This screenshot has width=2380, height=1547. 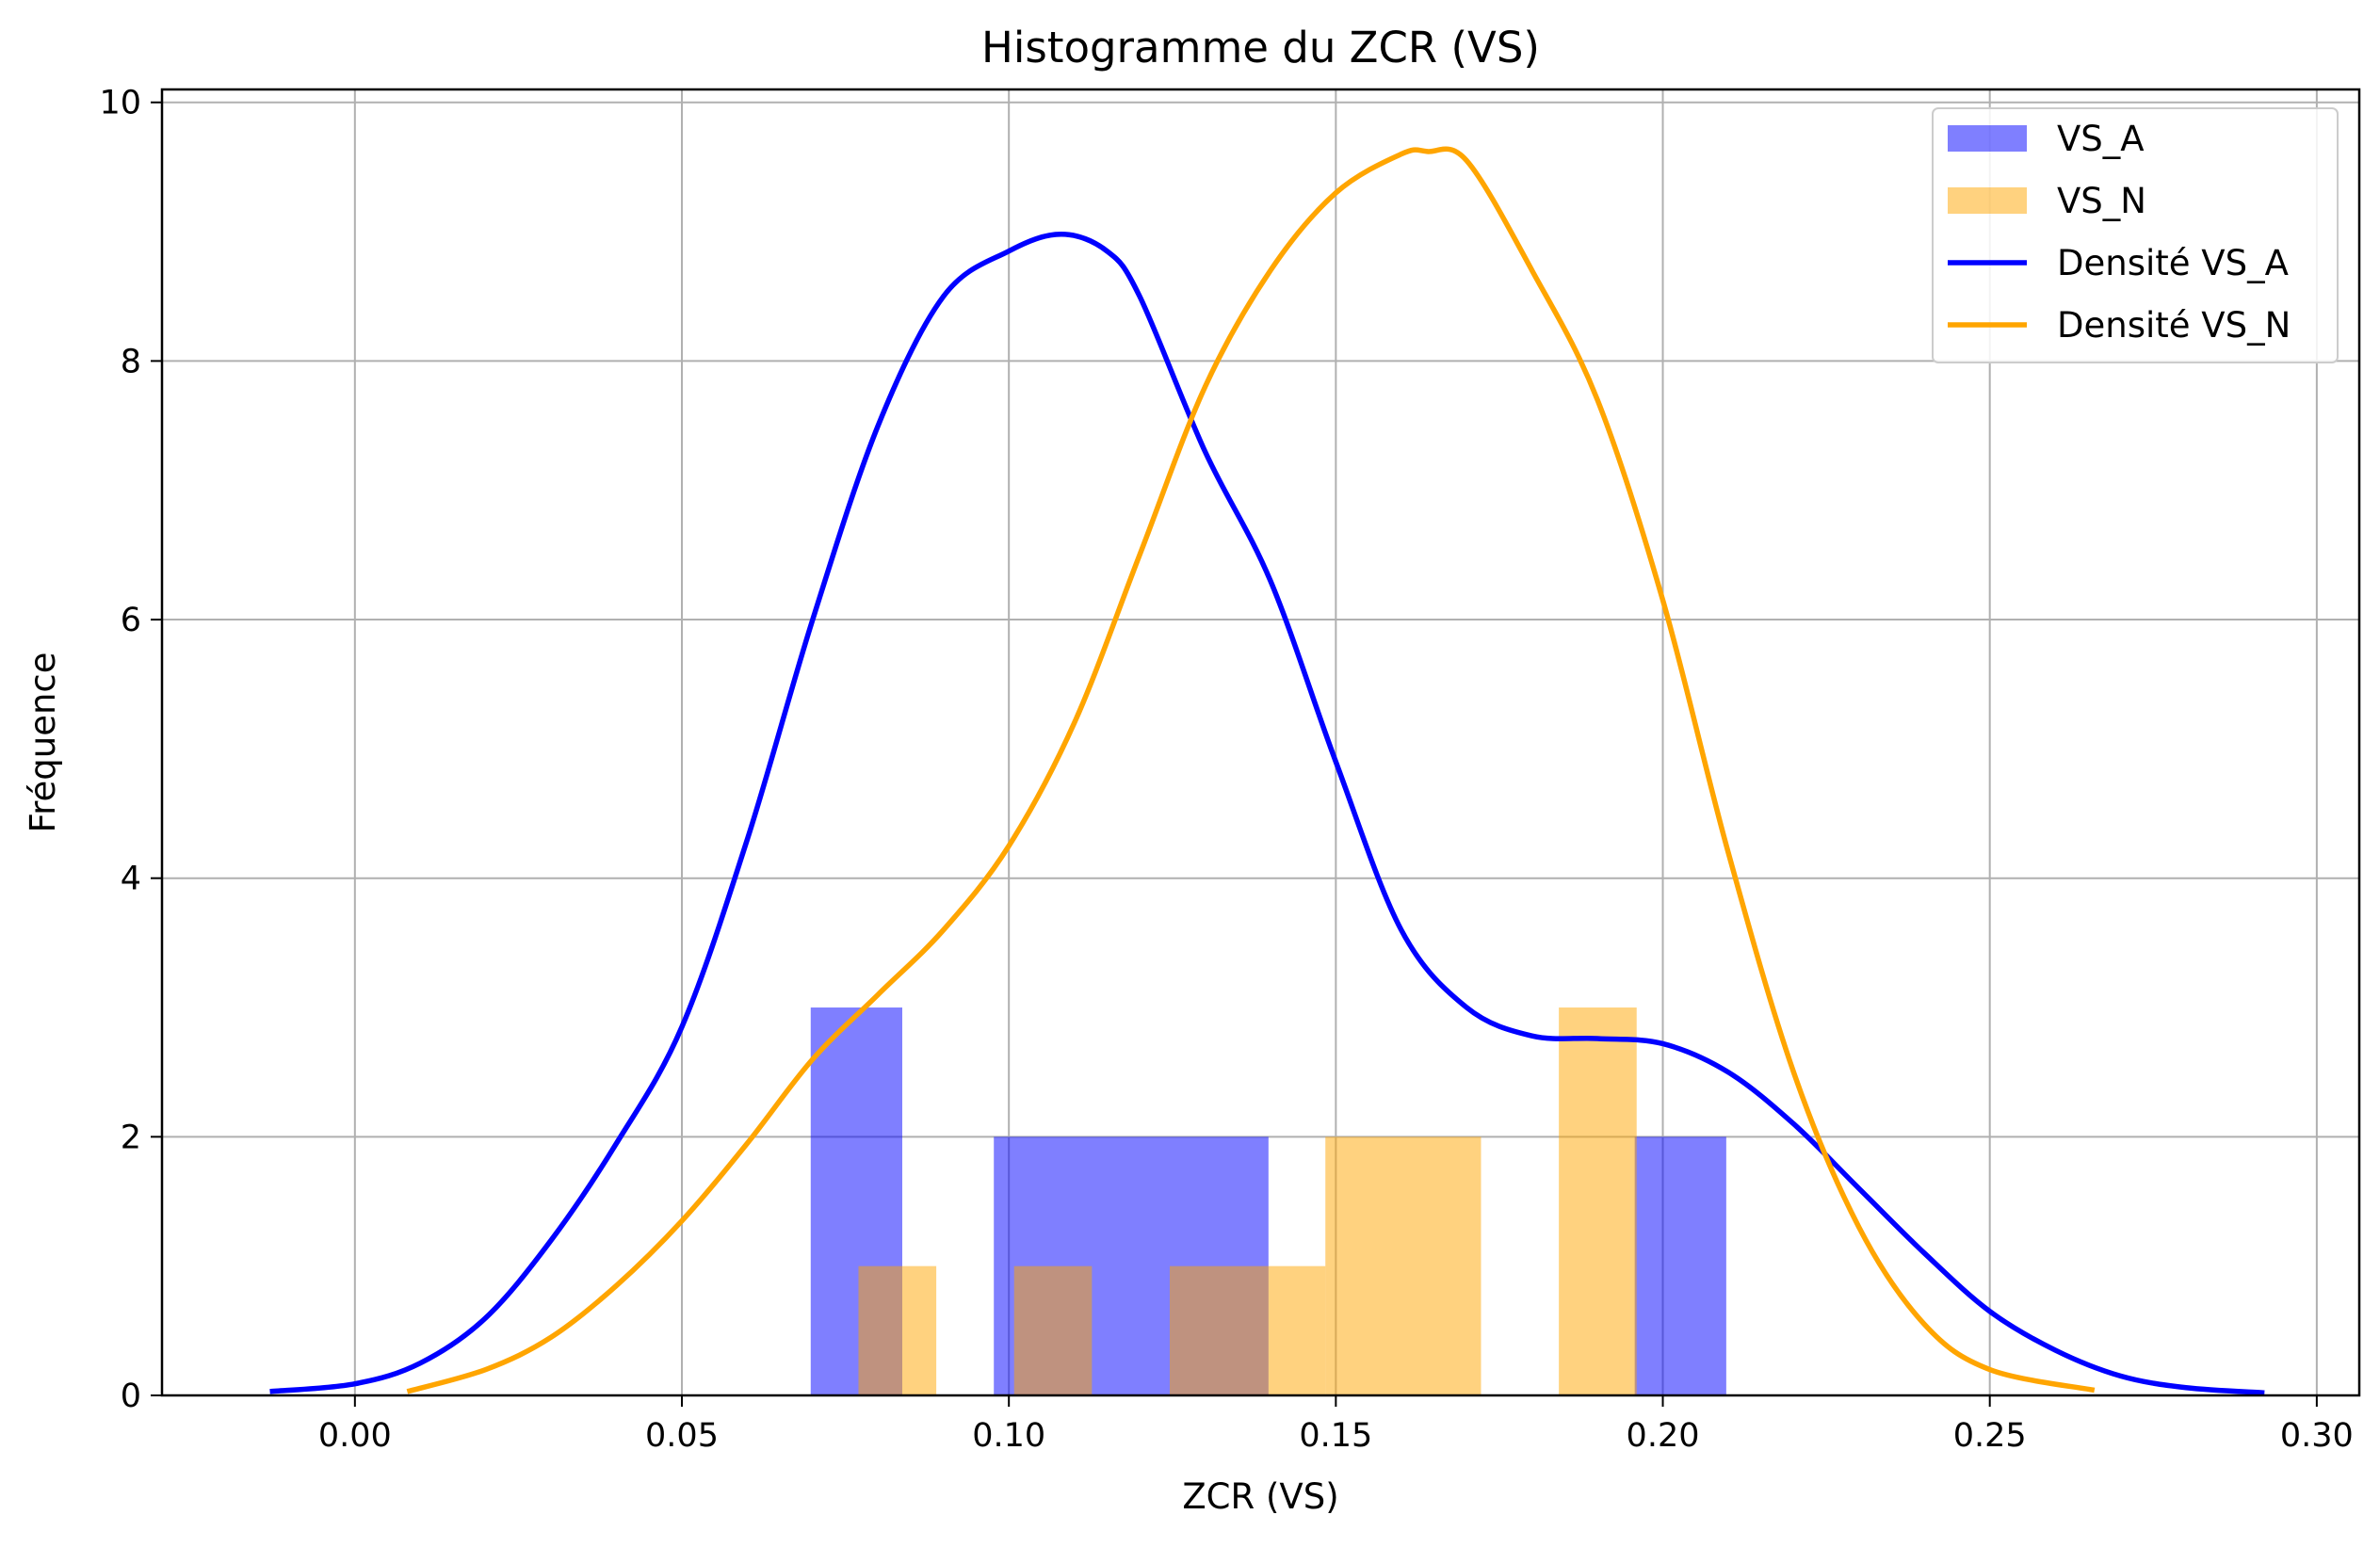 What do you see at coordinates (1260, 48) in the screenshot?
I see `chart-title: Histogramme du ZCR (VS)` at bounding box center [1260, 48].